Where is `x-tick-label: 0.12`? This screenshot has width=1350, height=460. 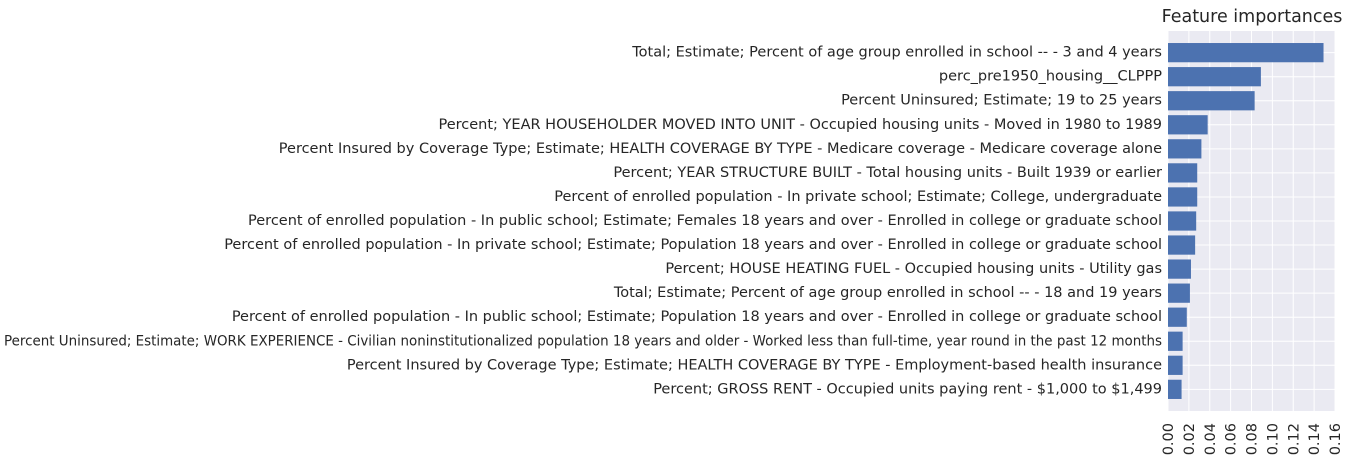 x-tick-label: 0.12 is located at coordinates (1294, 439).